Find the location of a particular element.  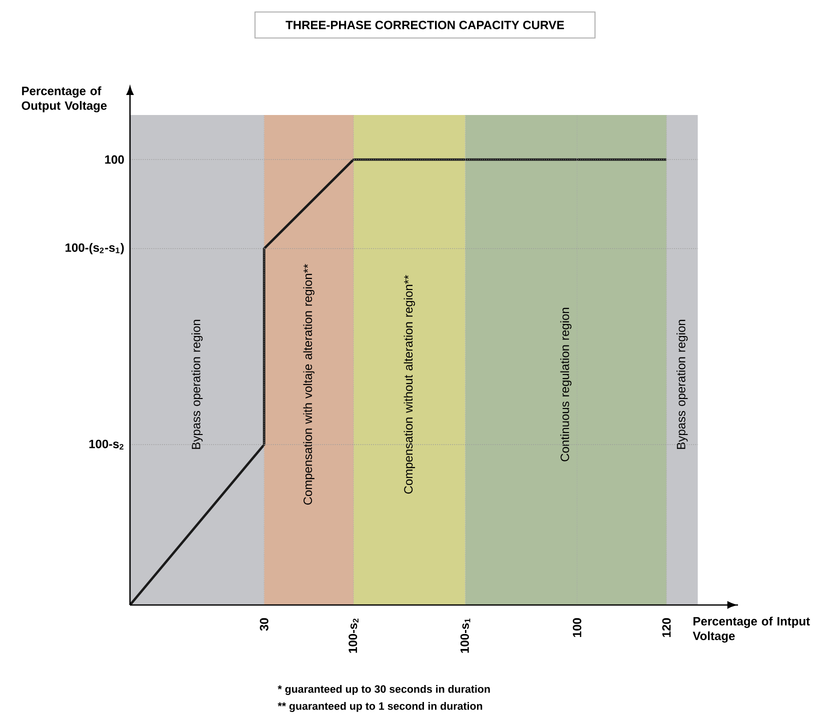

x-tick-label: 100-s$_{2}$ is located at coordinates (353, 635).